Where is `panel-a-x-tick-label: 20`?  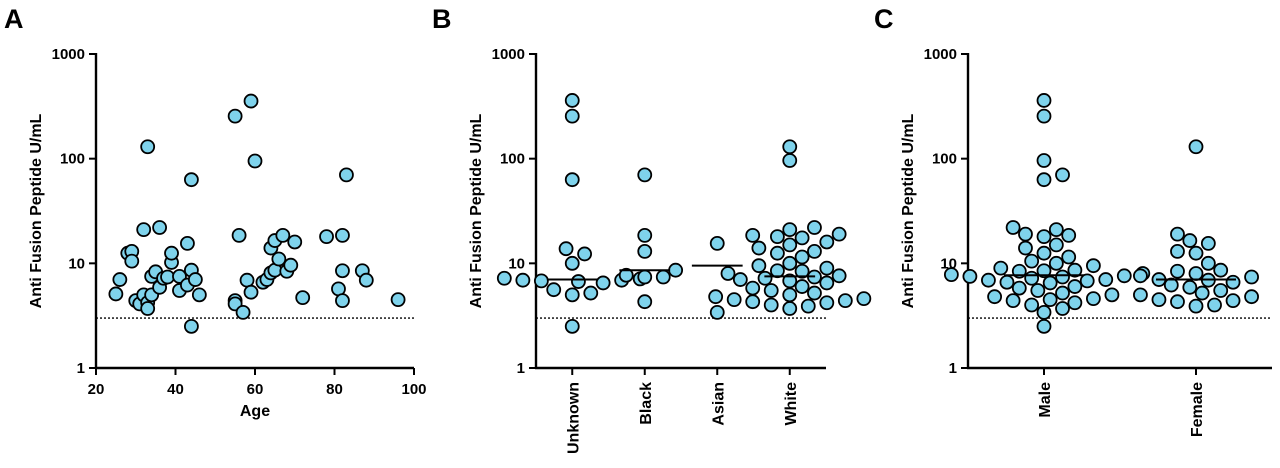 panel-a-x-tick-label: 20 is located at coordinates (96, 389).